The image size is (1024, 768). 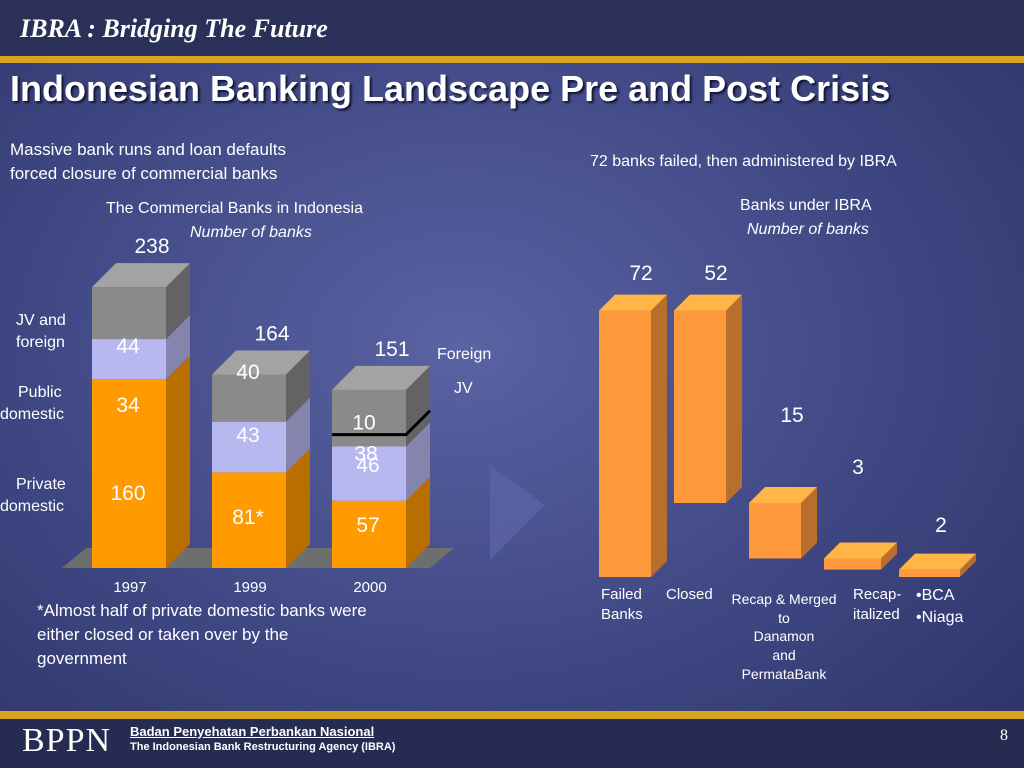 I want to click on cat-recap-merged-line1: Recap & Merged, so click(x=784, y=599).